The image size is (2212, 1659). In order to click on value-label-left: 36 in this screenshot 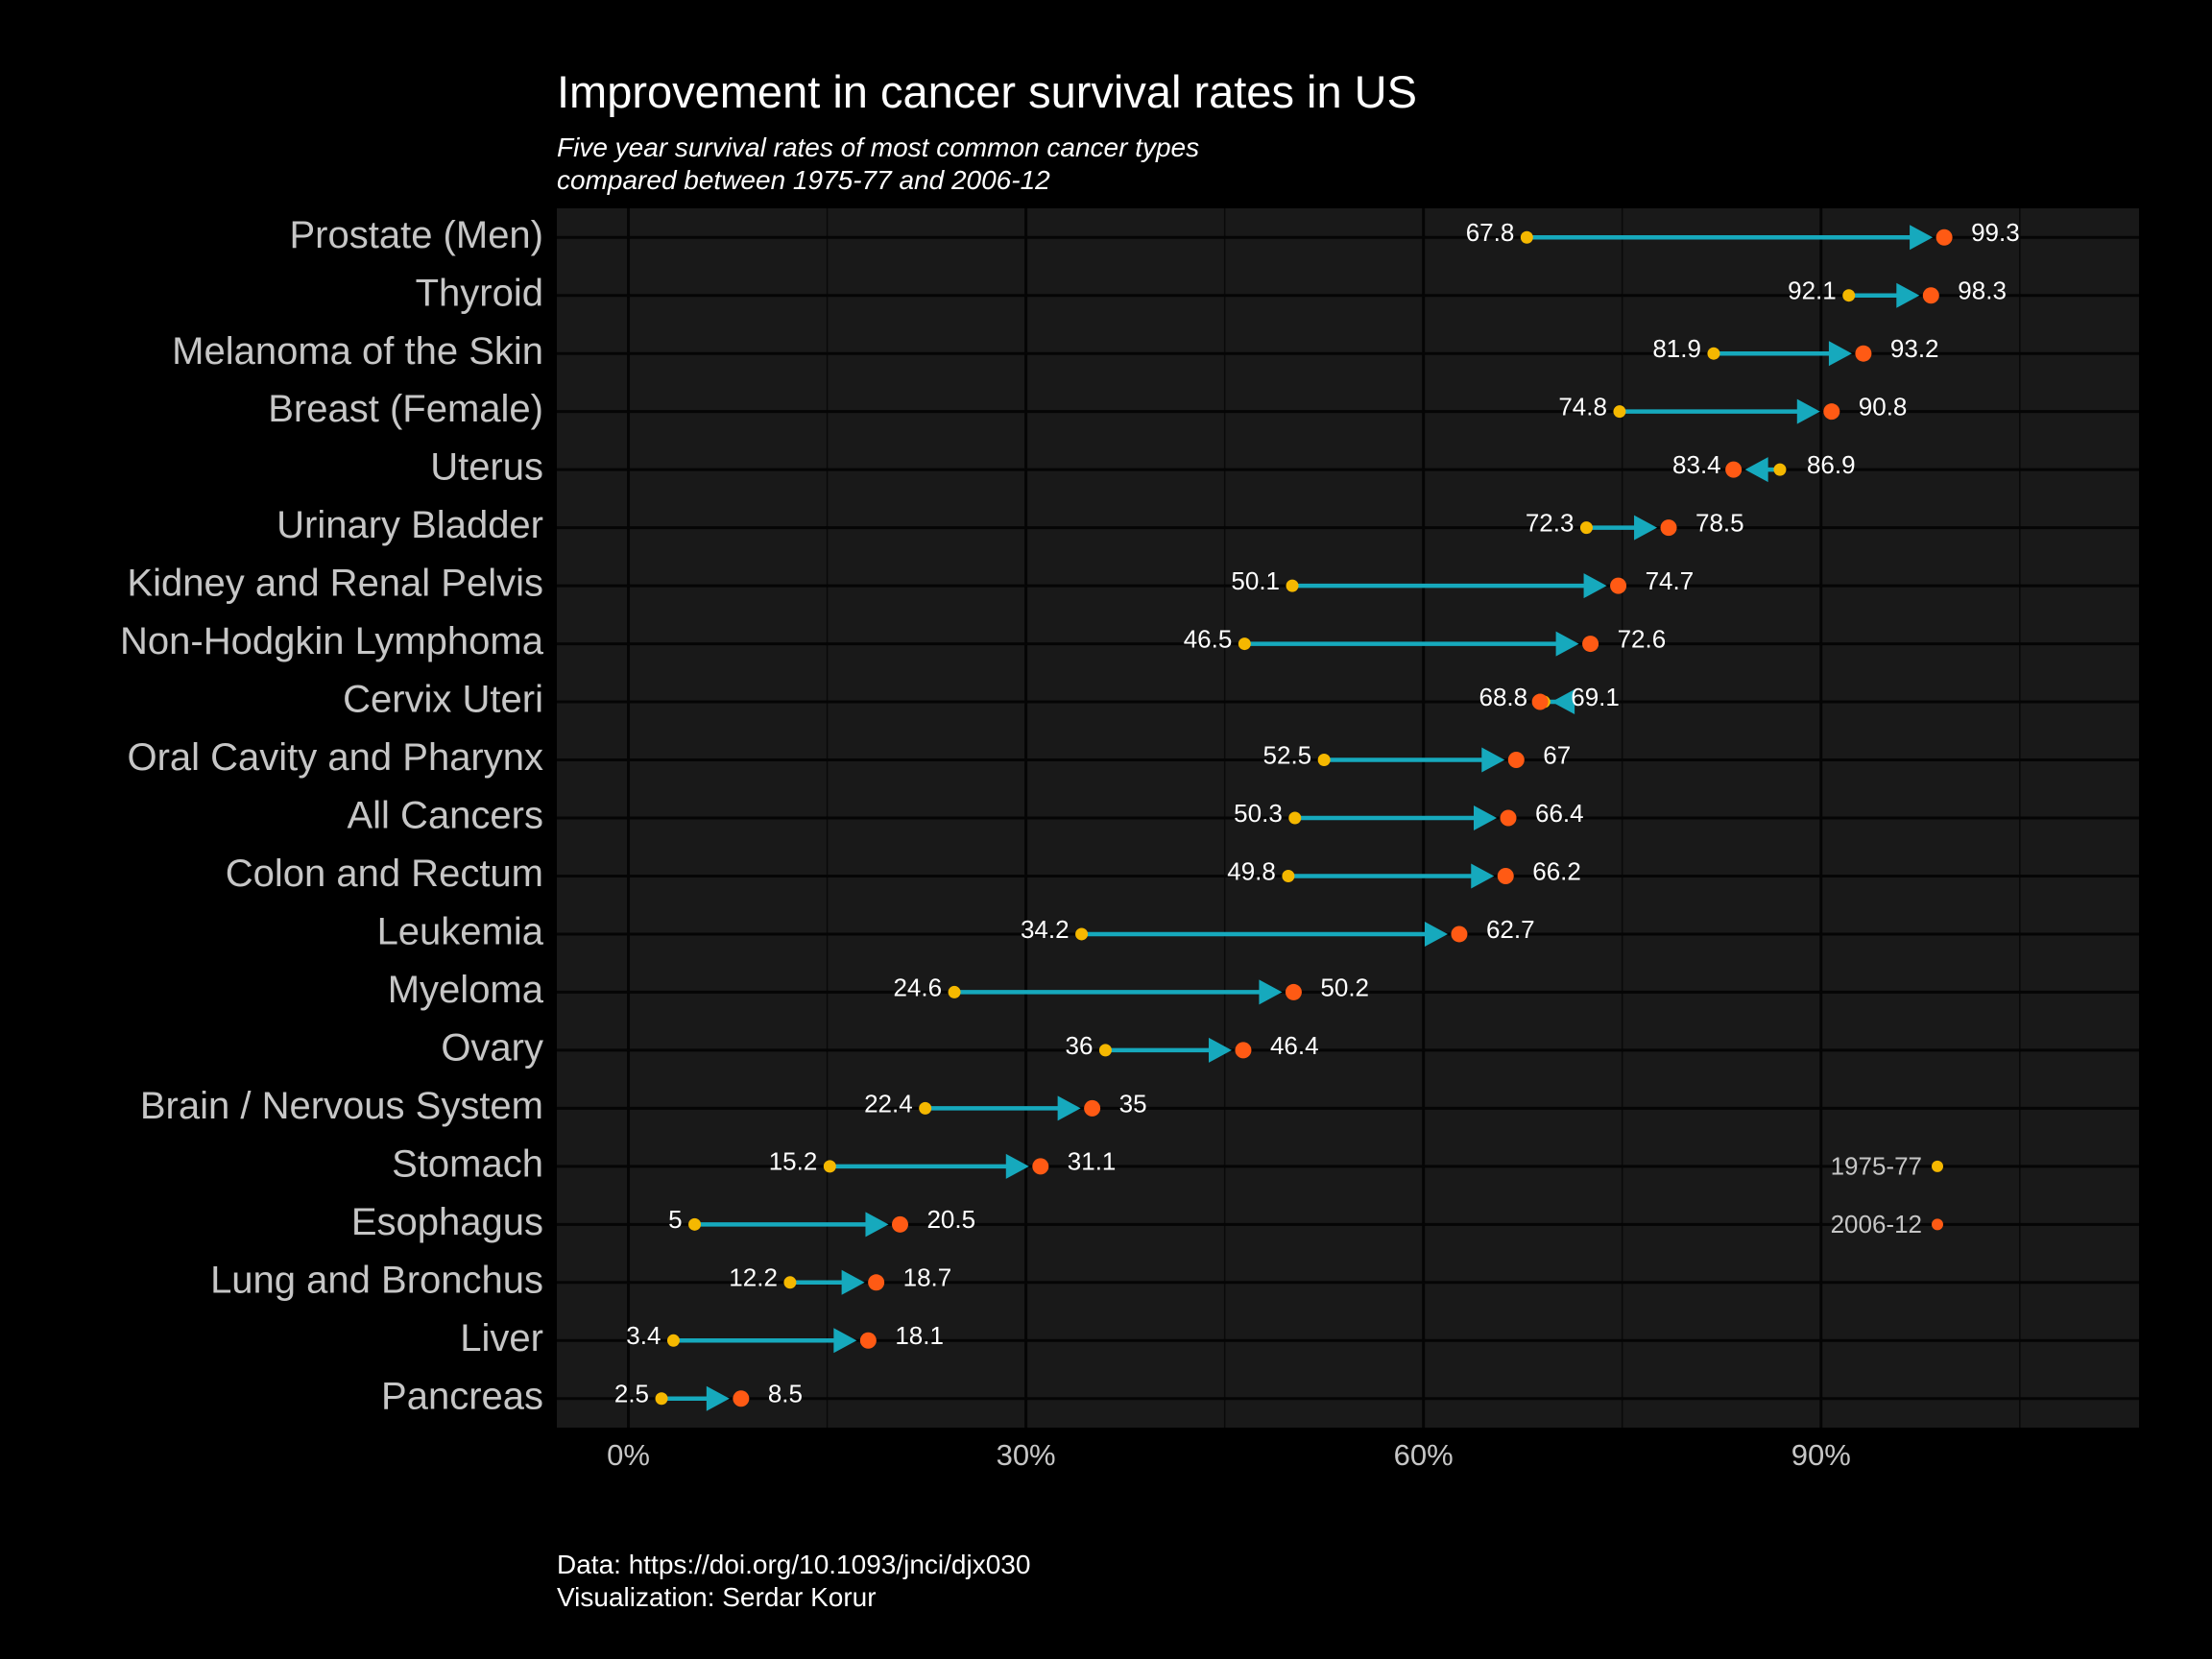, I will do `click(1079, 1045)`.